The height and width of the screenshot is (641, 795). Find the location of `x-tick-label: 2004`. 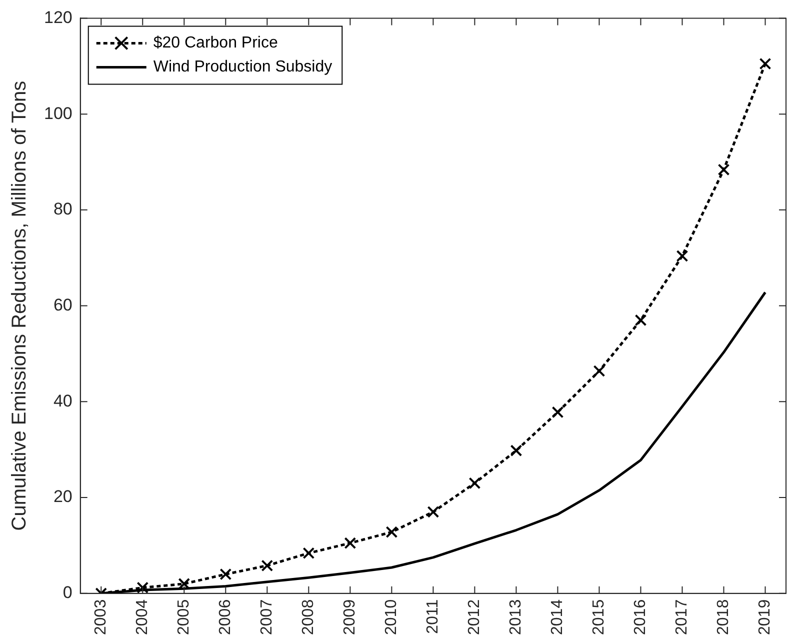

x-tick-label: 2004 is located at coordinates (143, 617).